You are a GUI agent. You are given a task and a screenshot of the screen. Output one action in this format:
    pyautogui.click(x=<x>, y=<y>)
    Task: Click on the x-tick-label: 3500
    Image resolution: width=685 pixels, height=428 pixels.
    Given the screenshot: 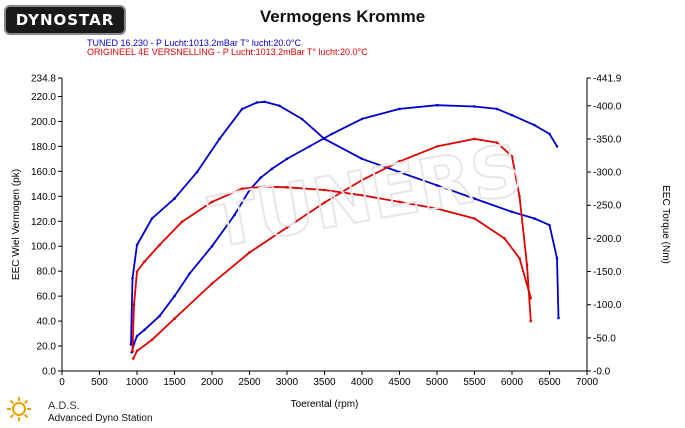 What is the action you would take?
    pyautogui.click(x=324, y=382)
    